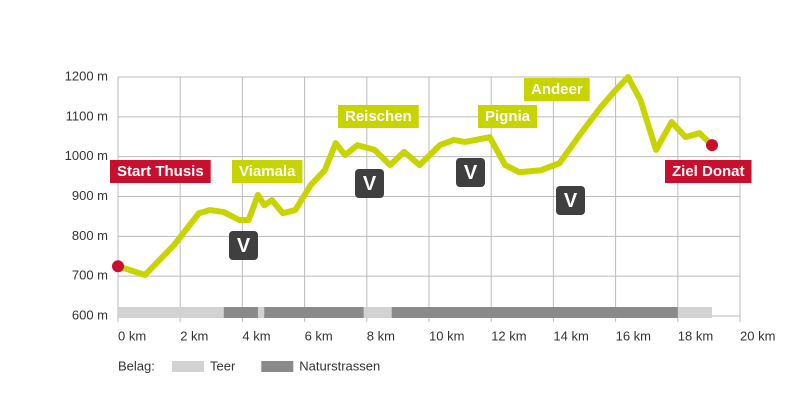 The height and width of the screenshot is (418, 800). Describe the element at coordinates (757, 335) in the screenshot. I see `x-tick-label: 20 km` at that location.